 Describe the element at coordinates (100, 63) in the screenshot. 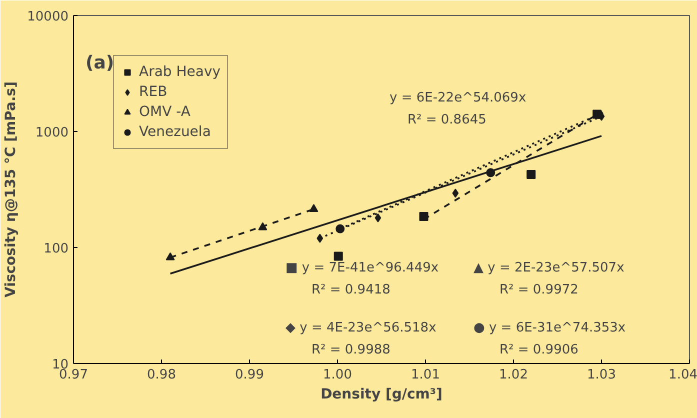

I see `text: (a)` at that location.